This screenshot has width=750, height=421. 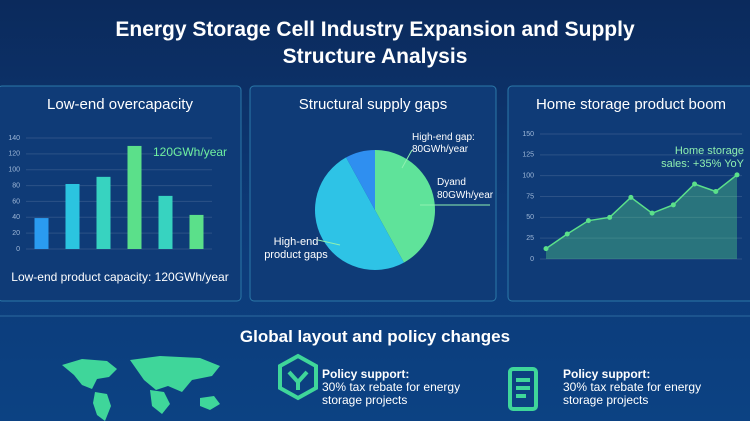 I want to click on panel-title: Low-end overcapacity, so click(x=120, y=104).